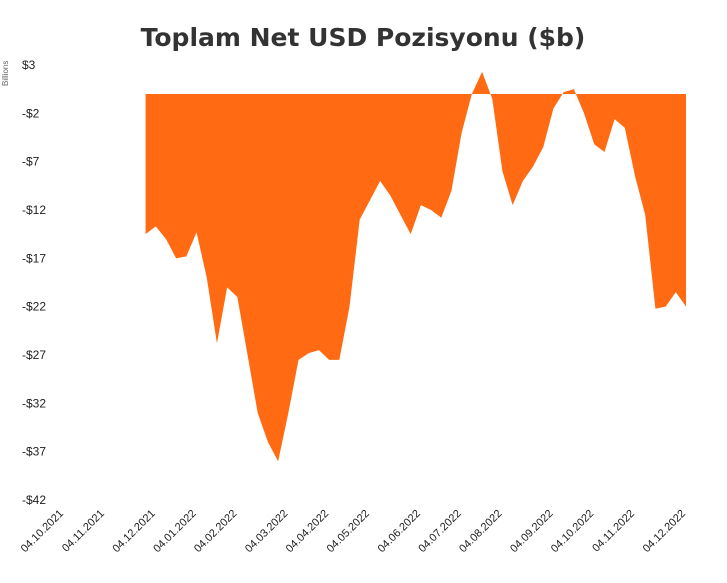  I want to click on y-tick-label: -$32, so click(34, 403).